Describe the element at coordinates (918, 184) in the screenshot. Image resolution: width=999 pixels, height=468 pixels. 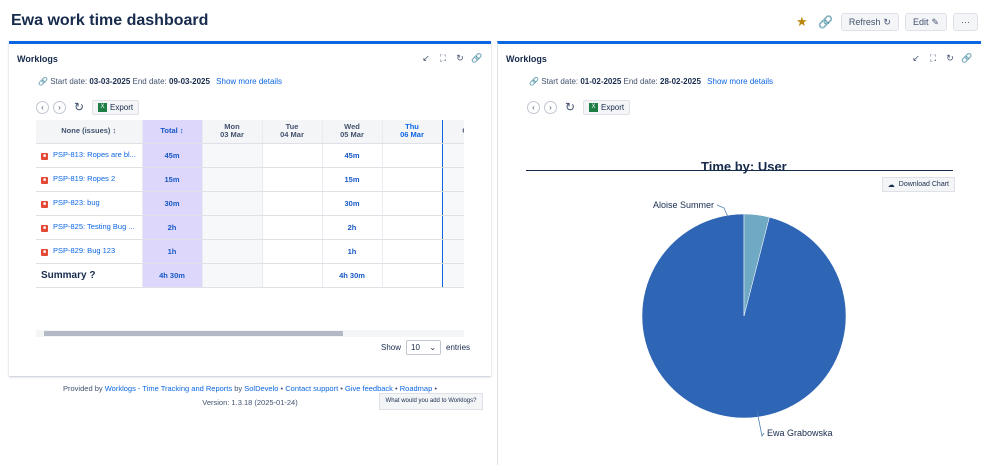
I see `download-chart-button: ☁ Download Chart` at that location.